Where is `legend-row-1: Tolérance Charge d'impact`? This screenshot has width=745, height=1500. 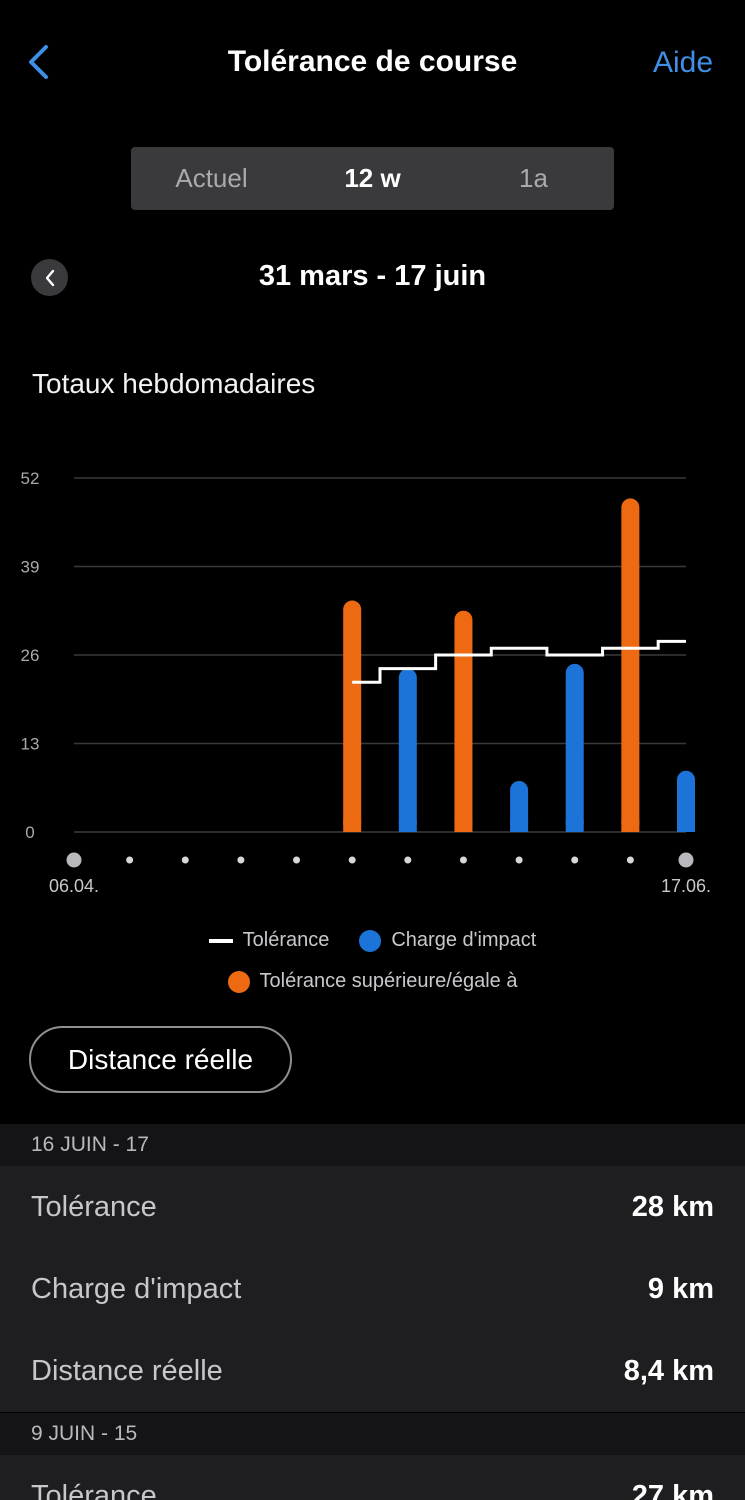 legend-row-1: Tolérance Charge d'impact is located at coordinates (372, 940).